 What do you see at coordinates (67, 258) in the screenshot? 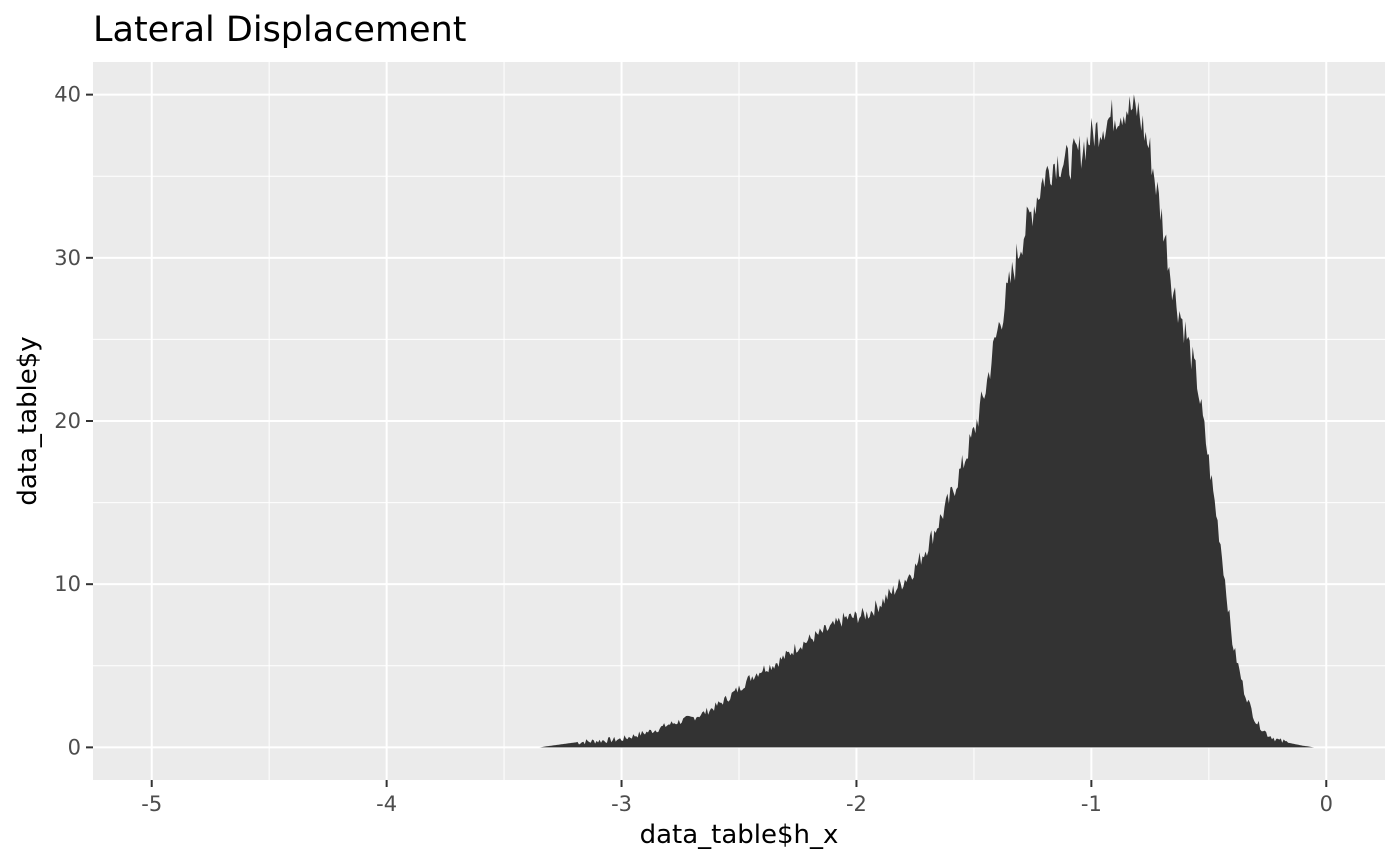
I see `y-tick-label: 30` at bounding box center [67, 258].